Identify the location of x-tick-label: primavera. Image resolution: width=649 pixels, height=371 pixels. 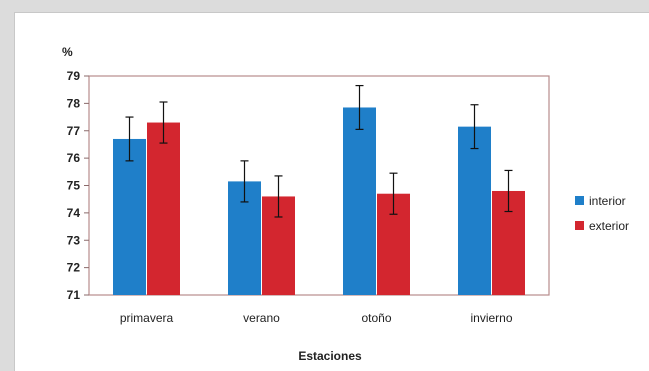
(147, 318).